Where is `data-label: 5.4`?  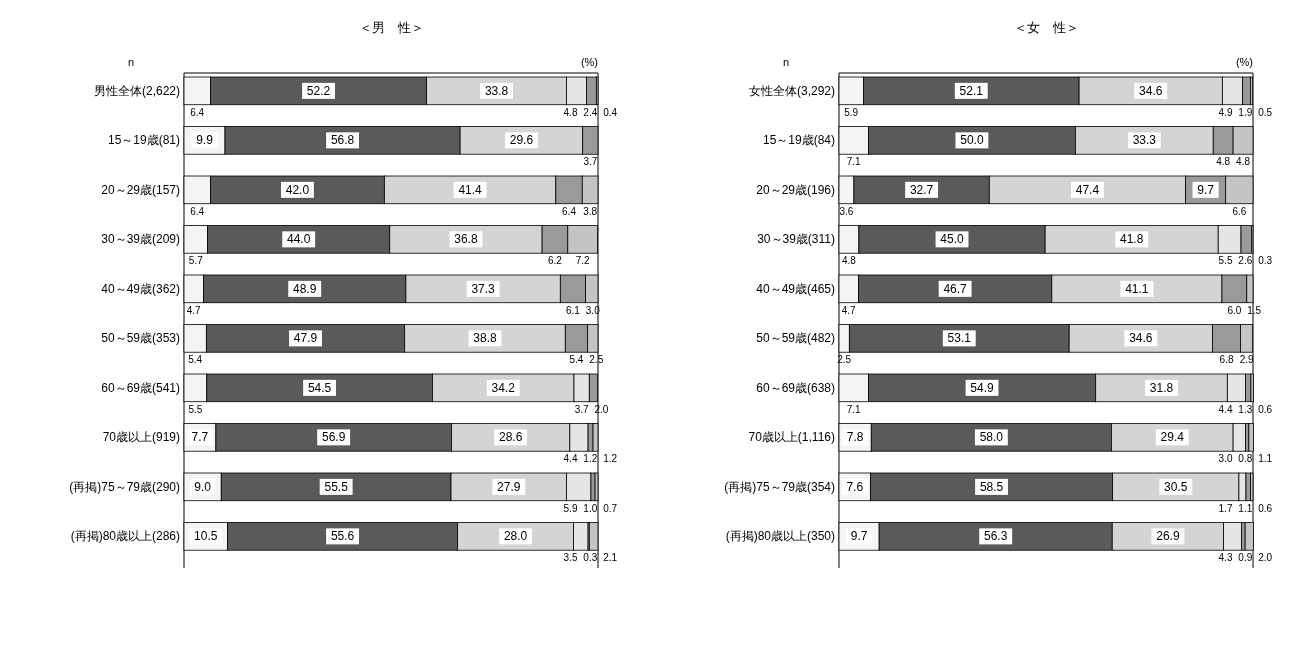
data-label: 5.4 is located at coordinates (576, 360).